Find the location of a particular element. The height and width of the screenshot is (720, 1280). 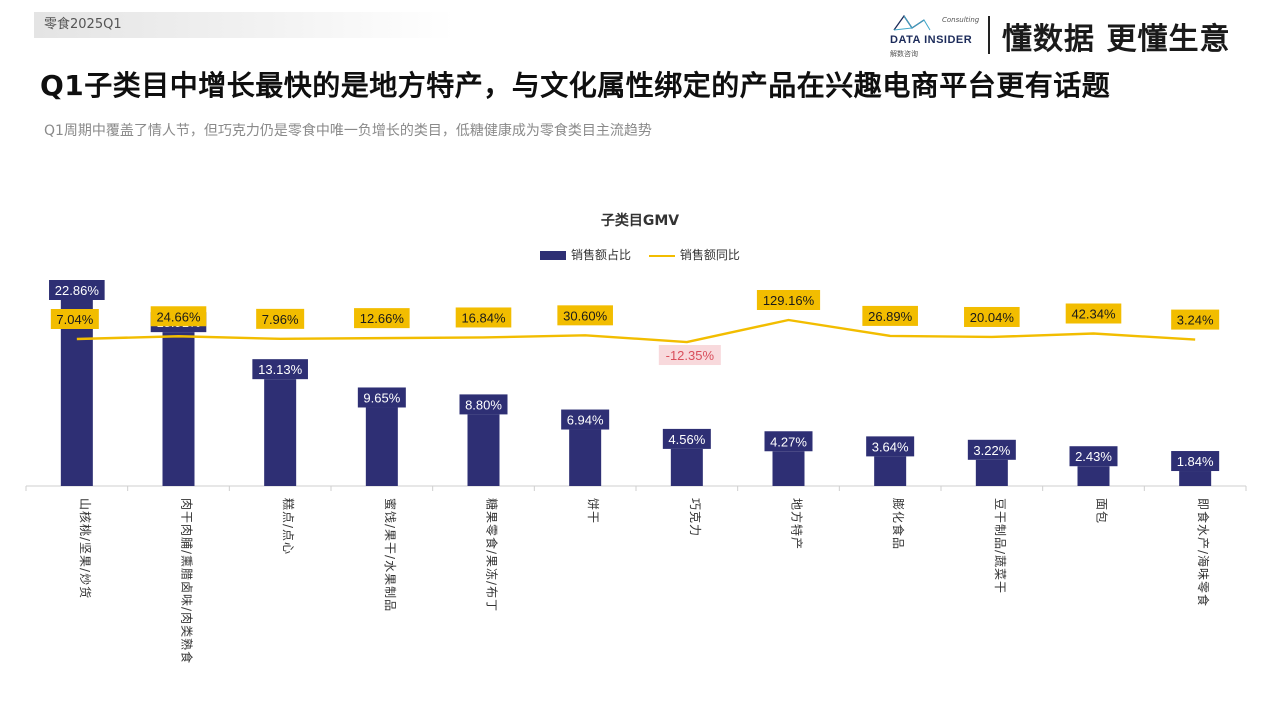

line-data-label-text: 16.84% is located at coordinates (483, 317).